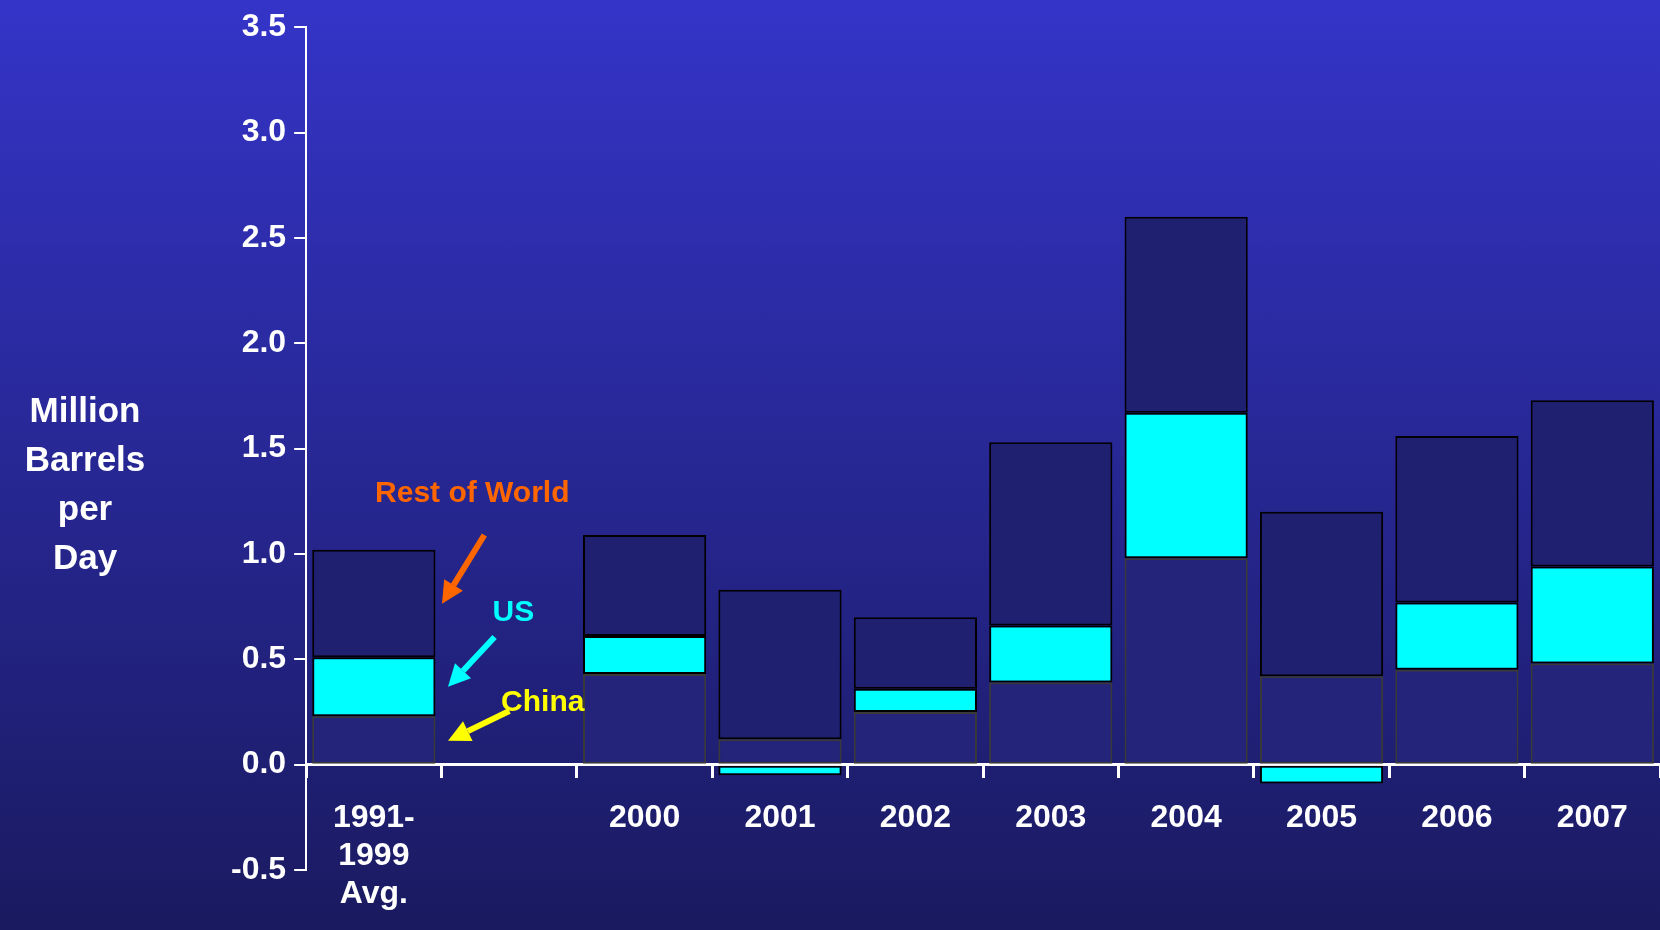 The height and width of the screenshot is (930, 1660). I want to click on y-tick-label: 0.5, so click(264, 657).